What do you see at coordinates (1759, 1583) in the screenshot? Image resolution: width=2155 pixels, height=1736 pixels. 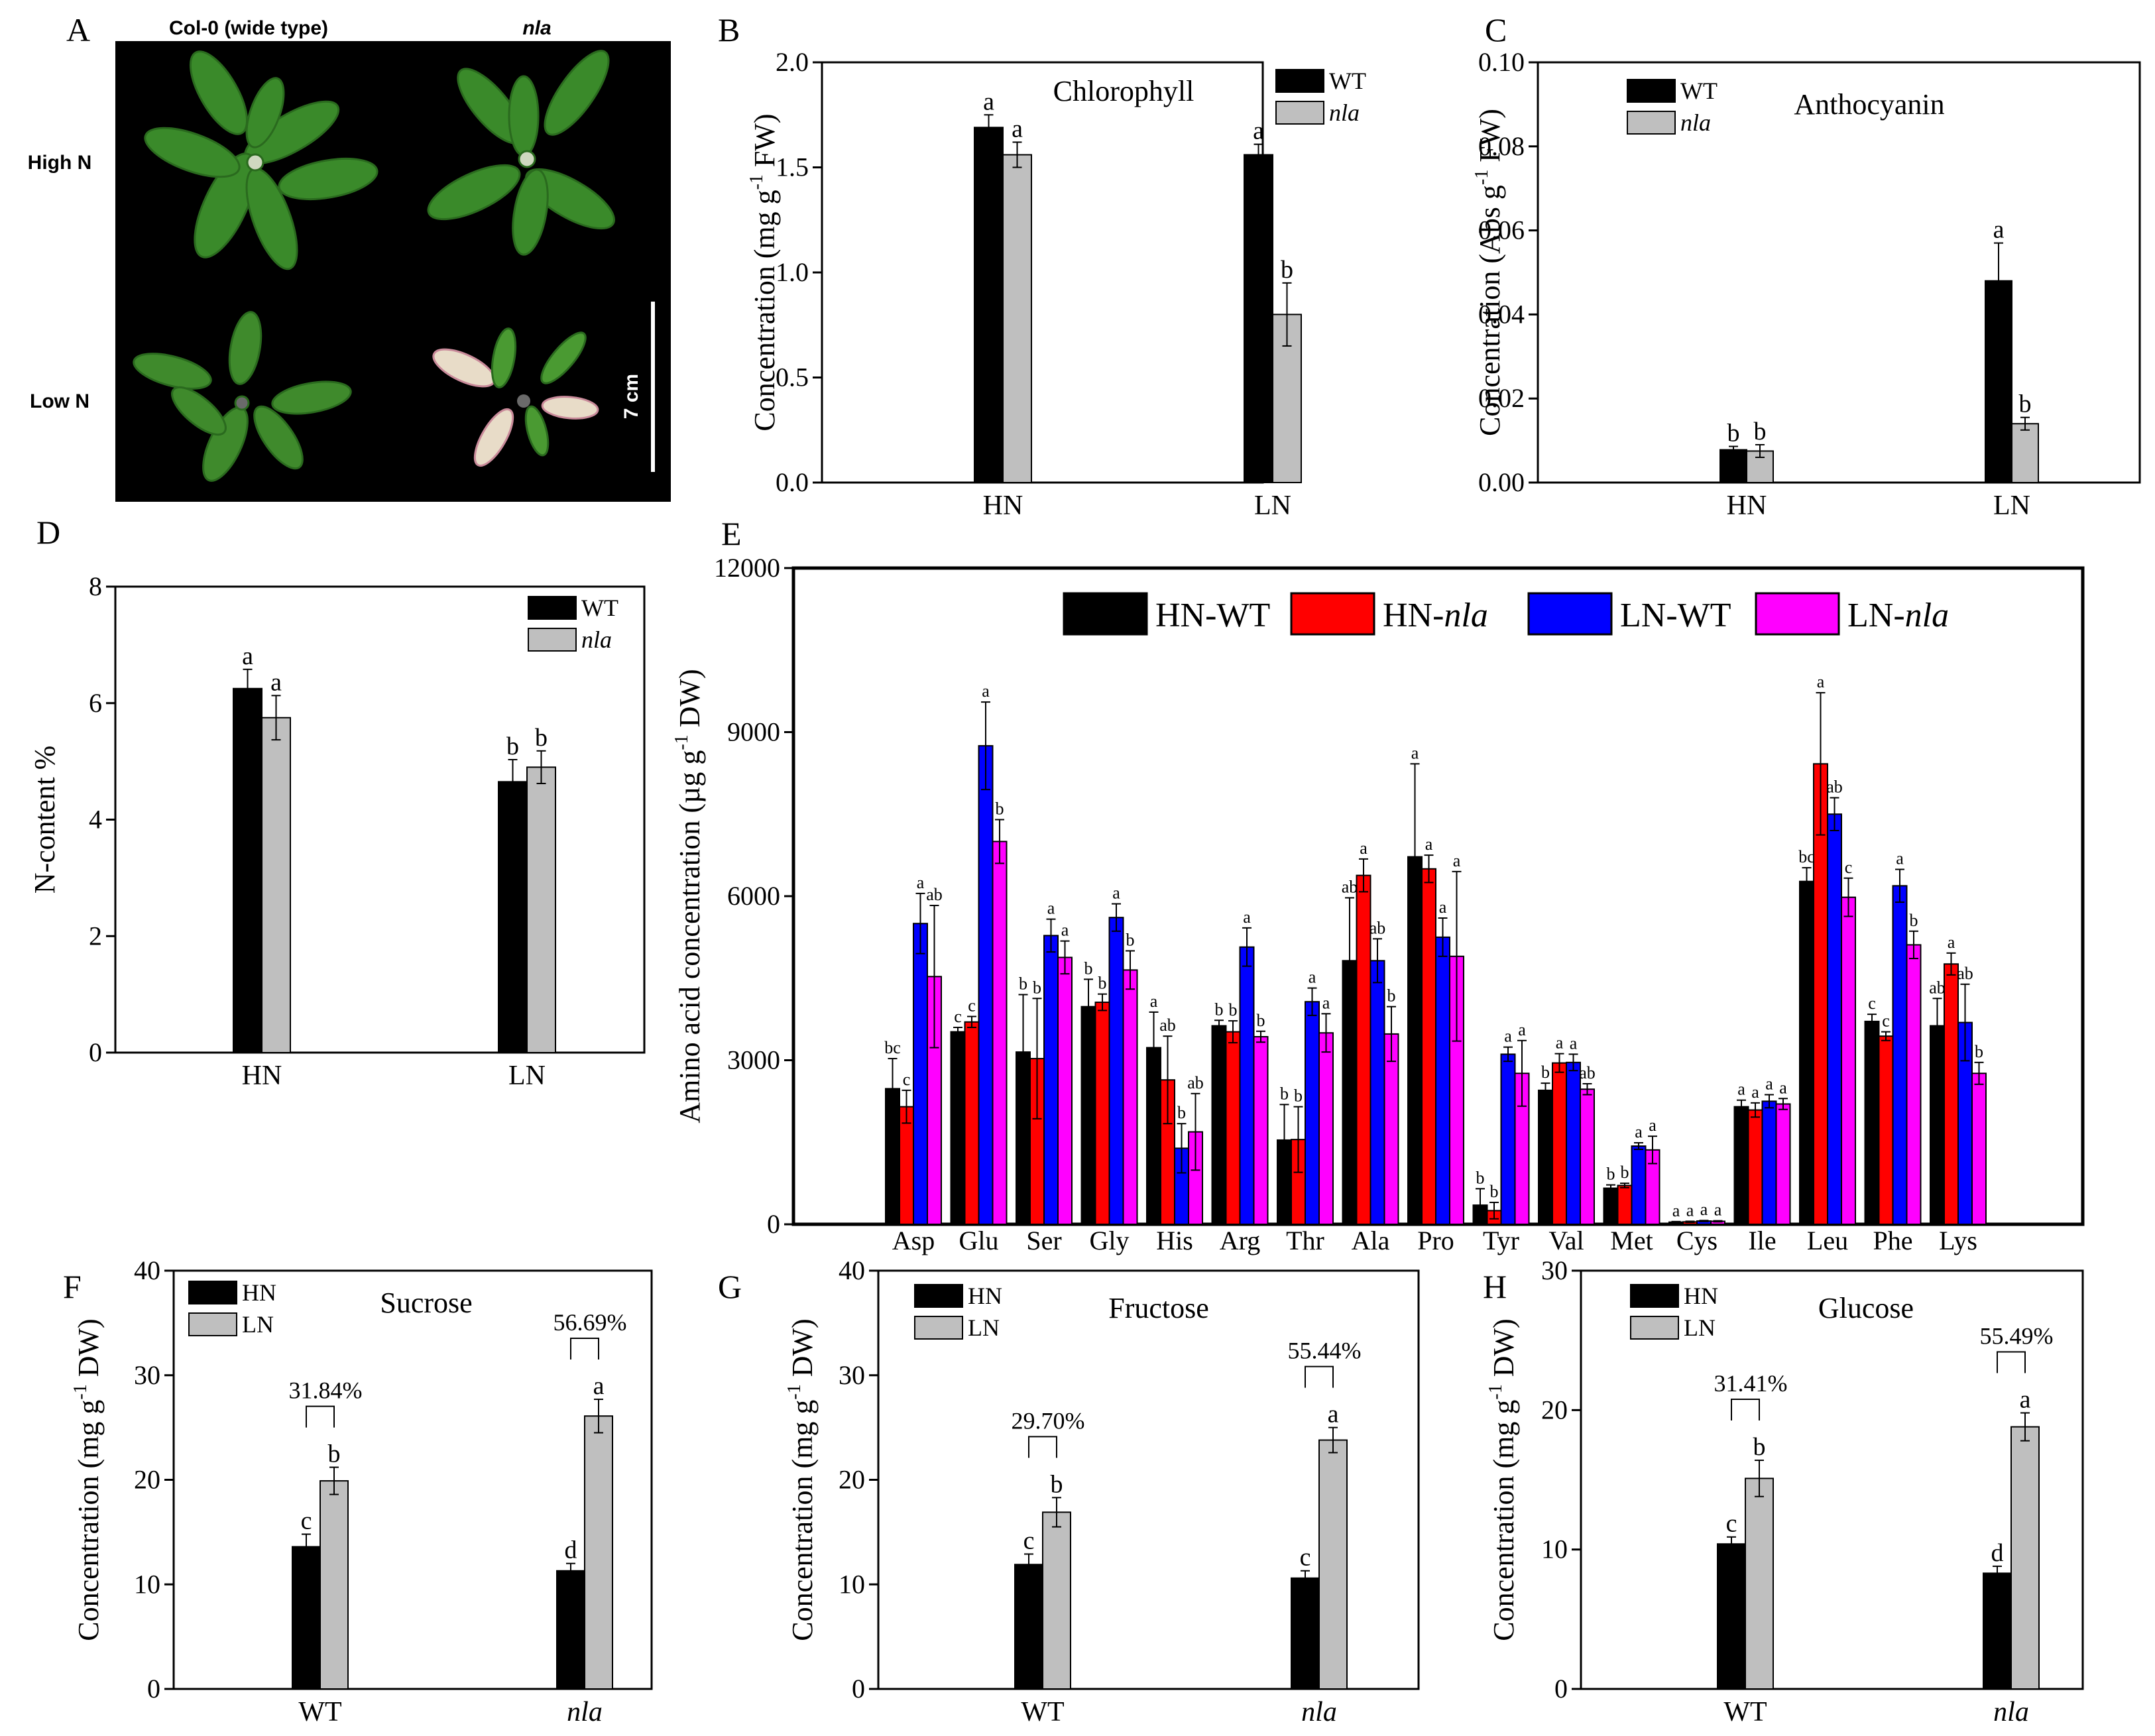 I see `bar-ln-wt` at bounding box center [1759, 1583].